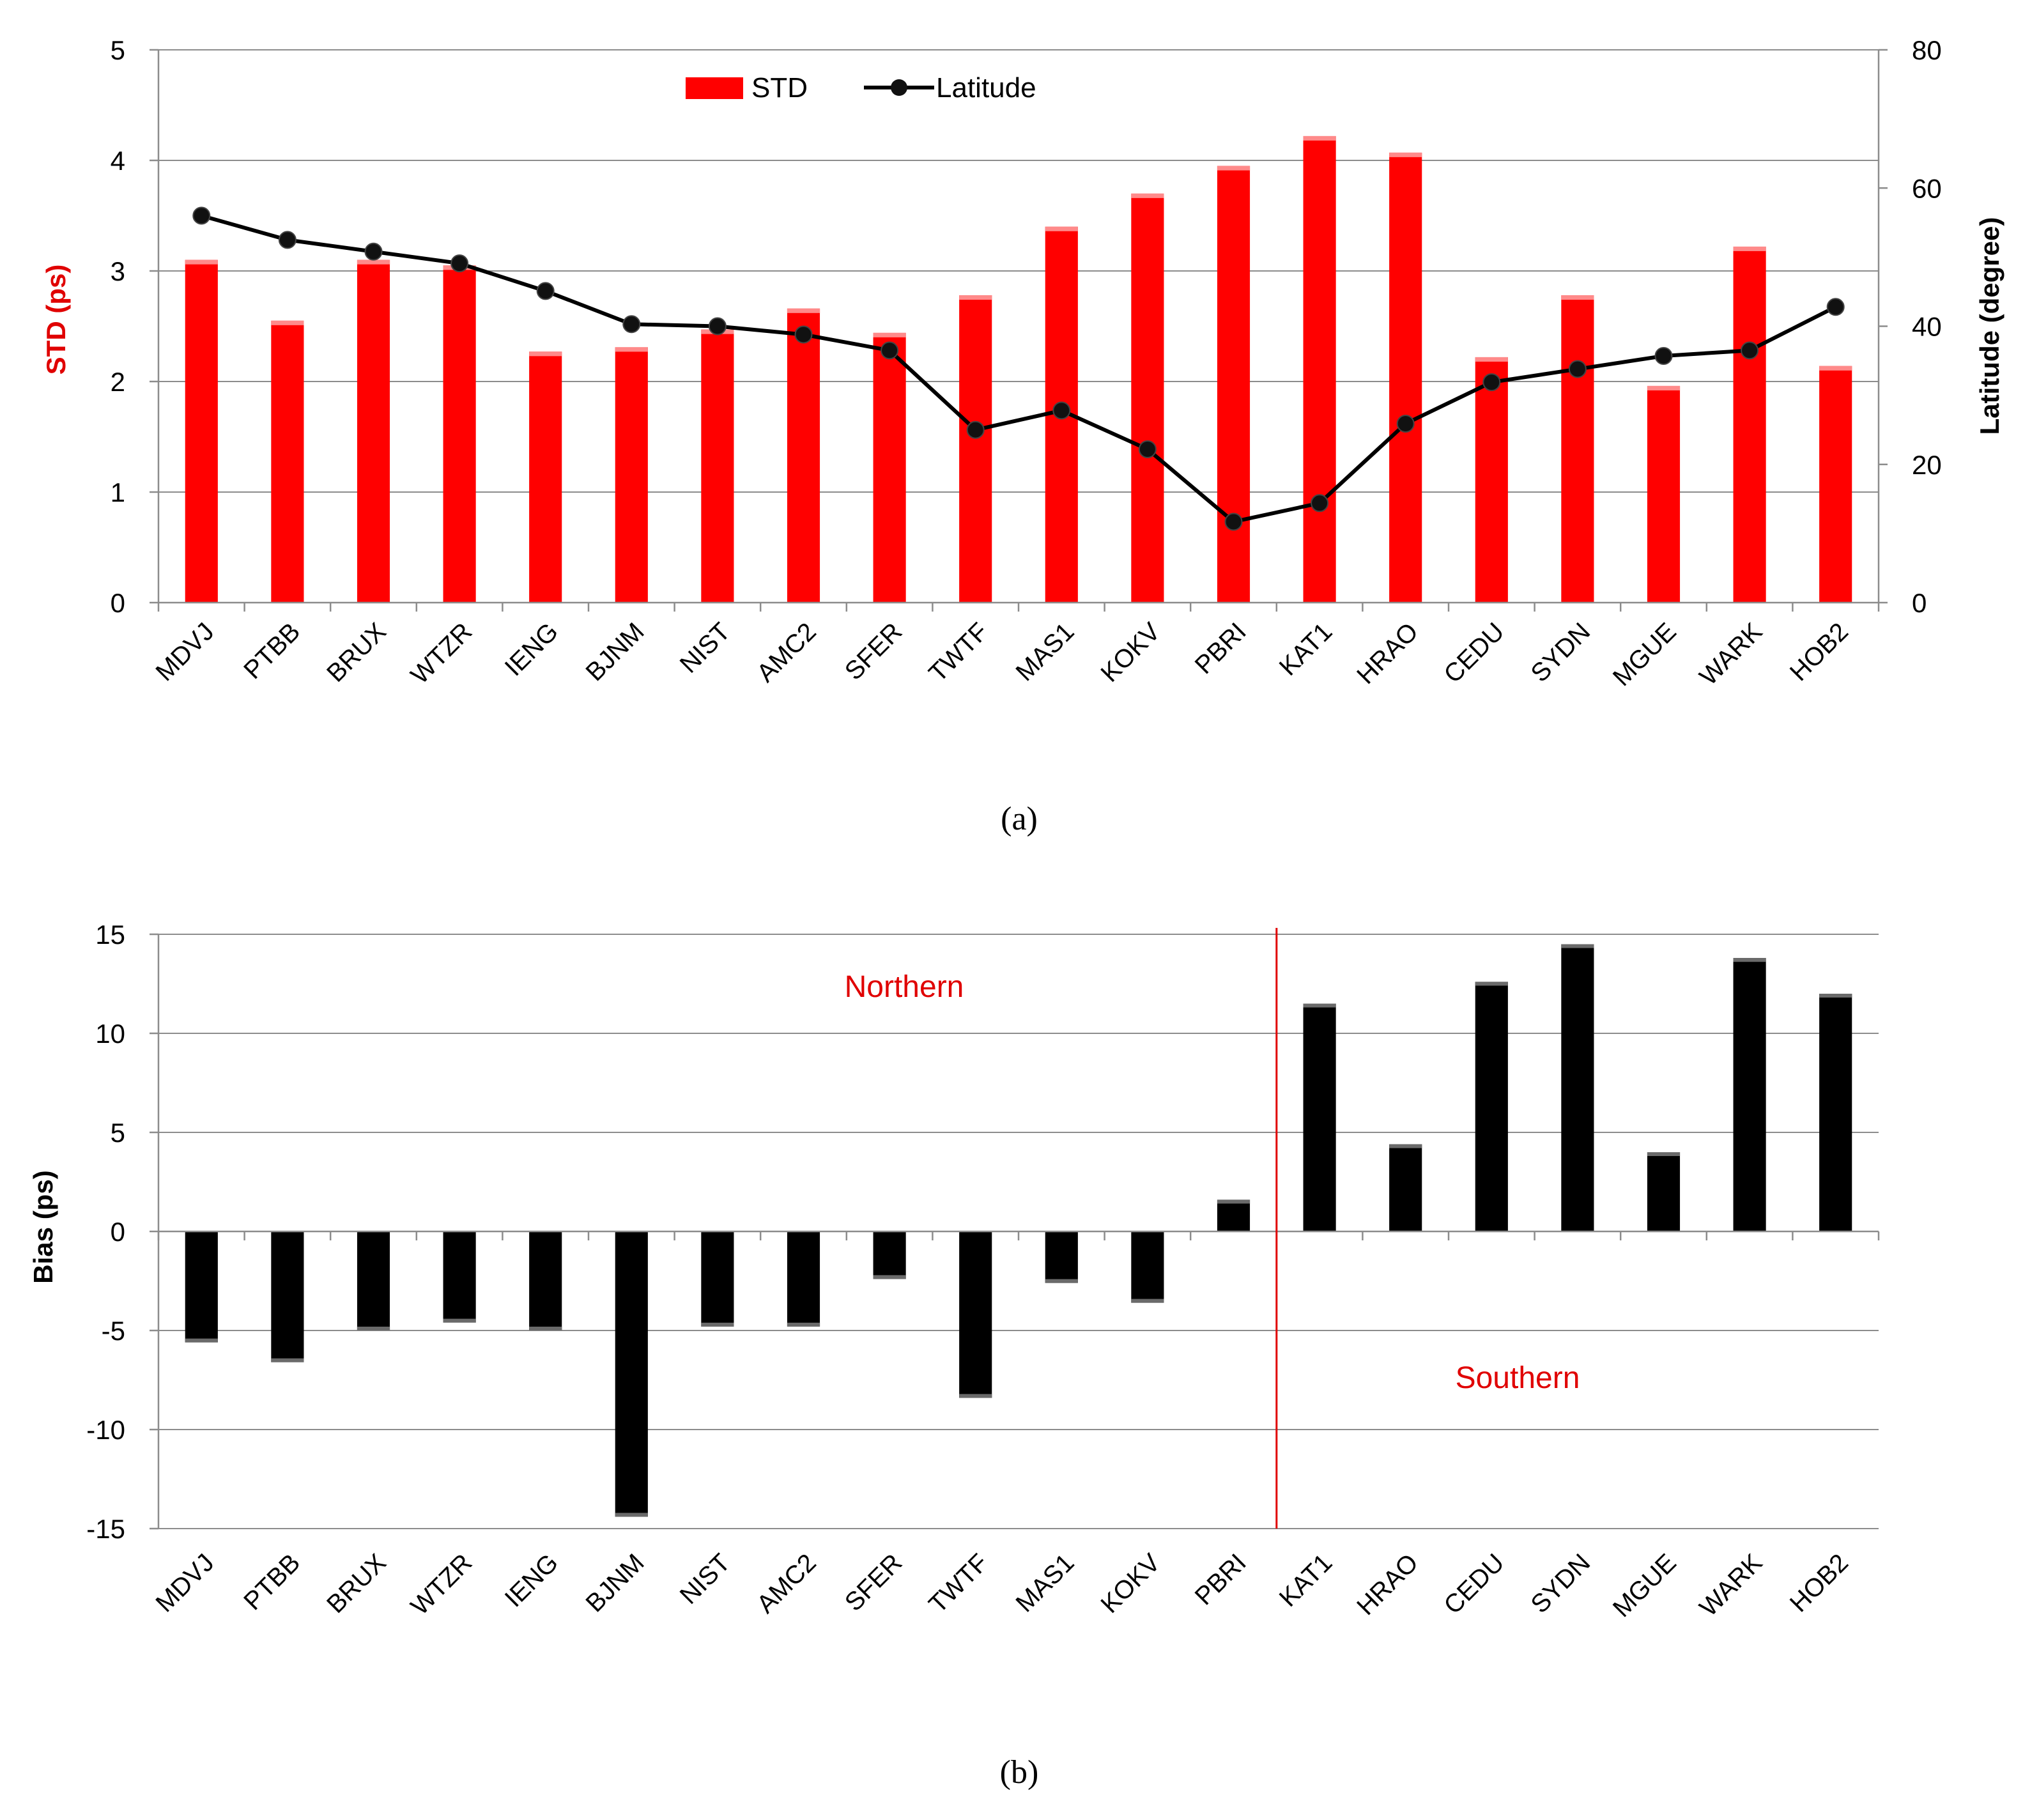 This screenshot has width=2039, height=1820. What do you see at coordinates (1835, 307) in the screenshot?
I see `latitude-point-hob2` at bounding box center [1835, 307].